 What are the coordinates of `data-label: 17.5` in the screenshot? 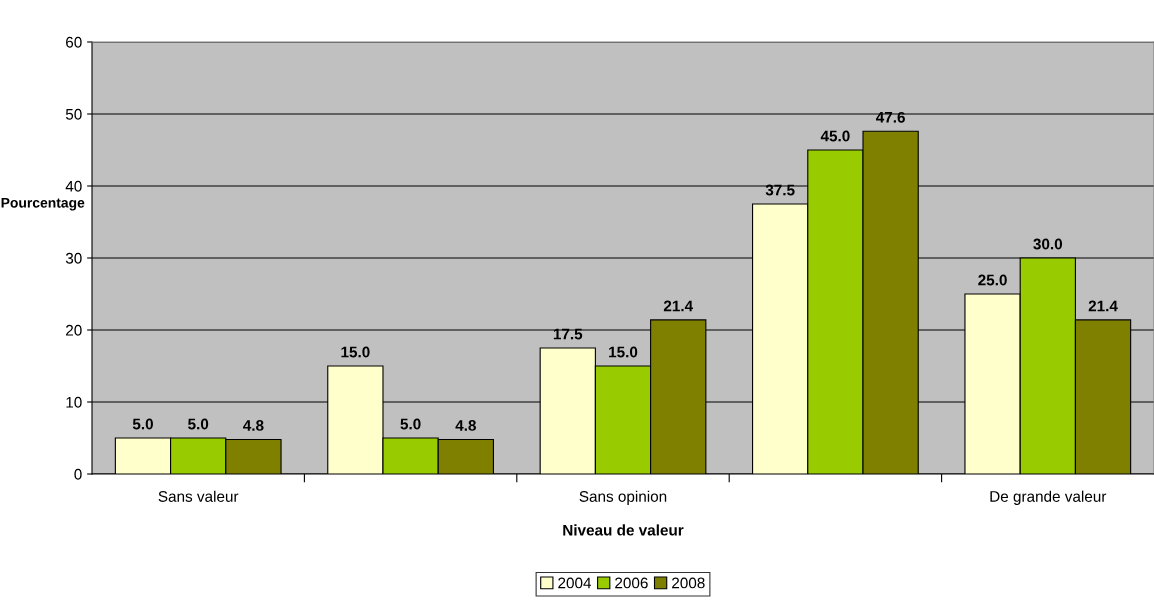 It's located at (568, 334).